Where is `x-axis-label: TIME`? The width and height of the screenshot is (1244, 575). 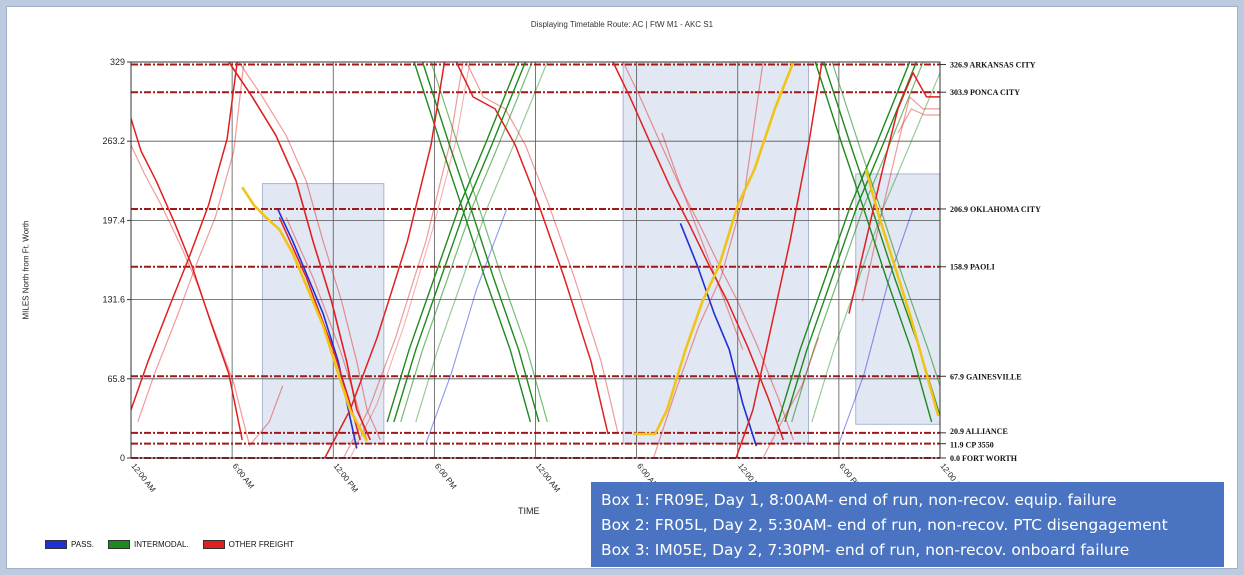 x-axis-label: TIME is located at coordinates (529, 511).